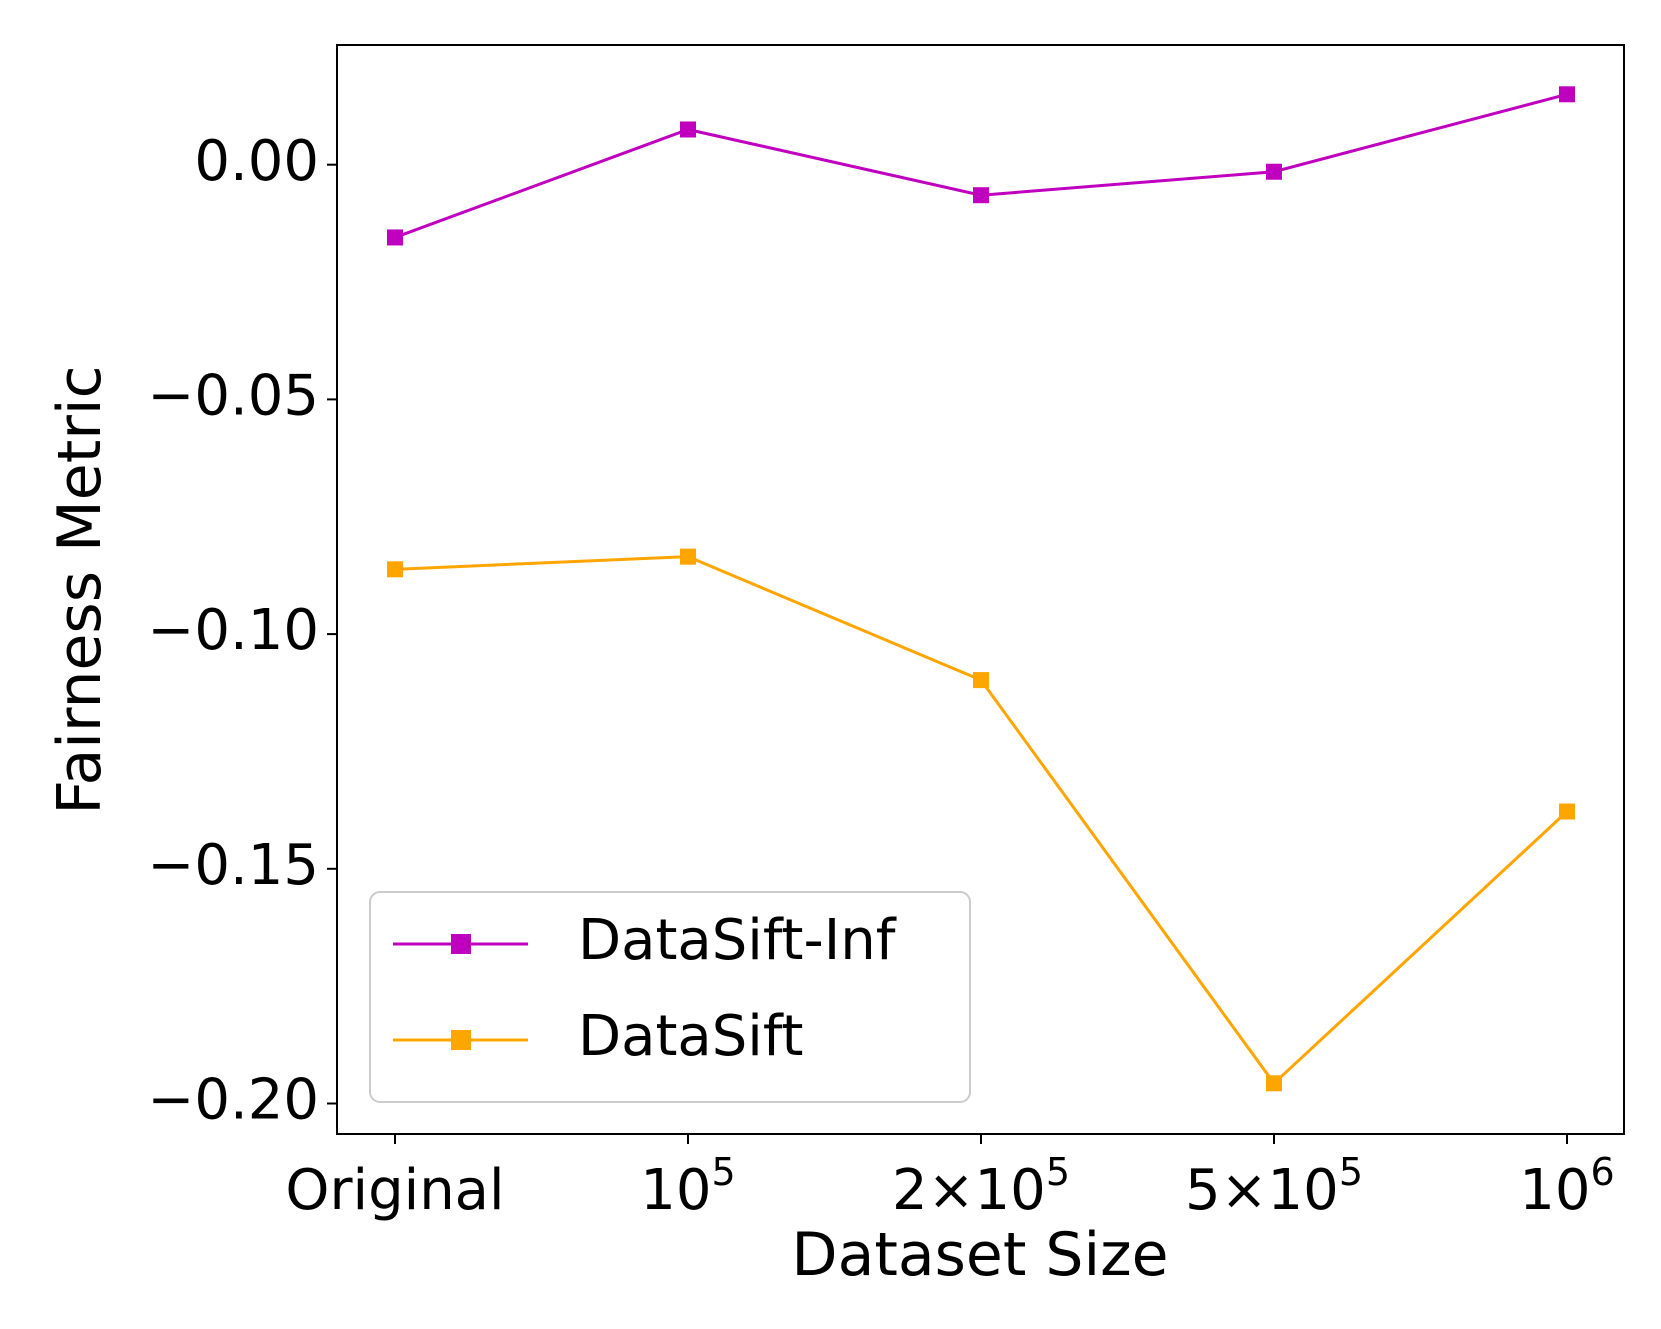 The image size is (1661, 1329). I want to click on x-tick-label-base: Original, so click(394, 1190).